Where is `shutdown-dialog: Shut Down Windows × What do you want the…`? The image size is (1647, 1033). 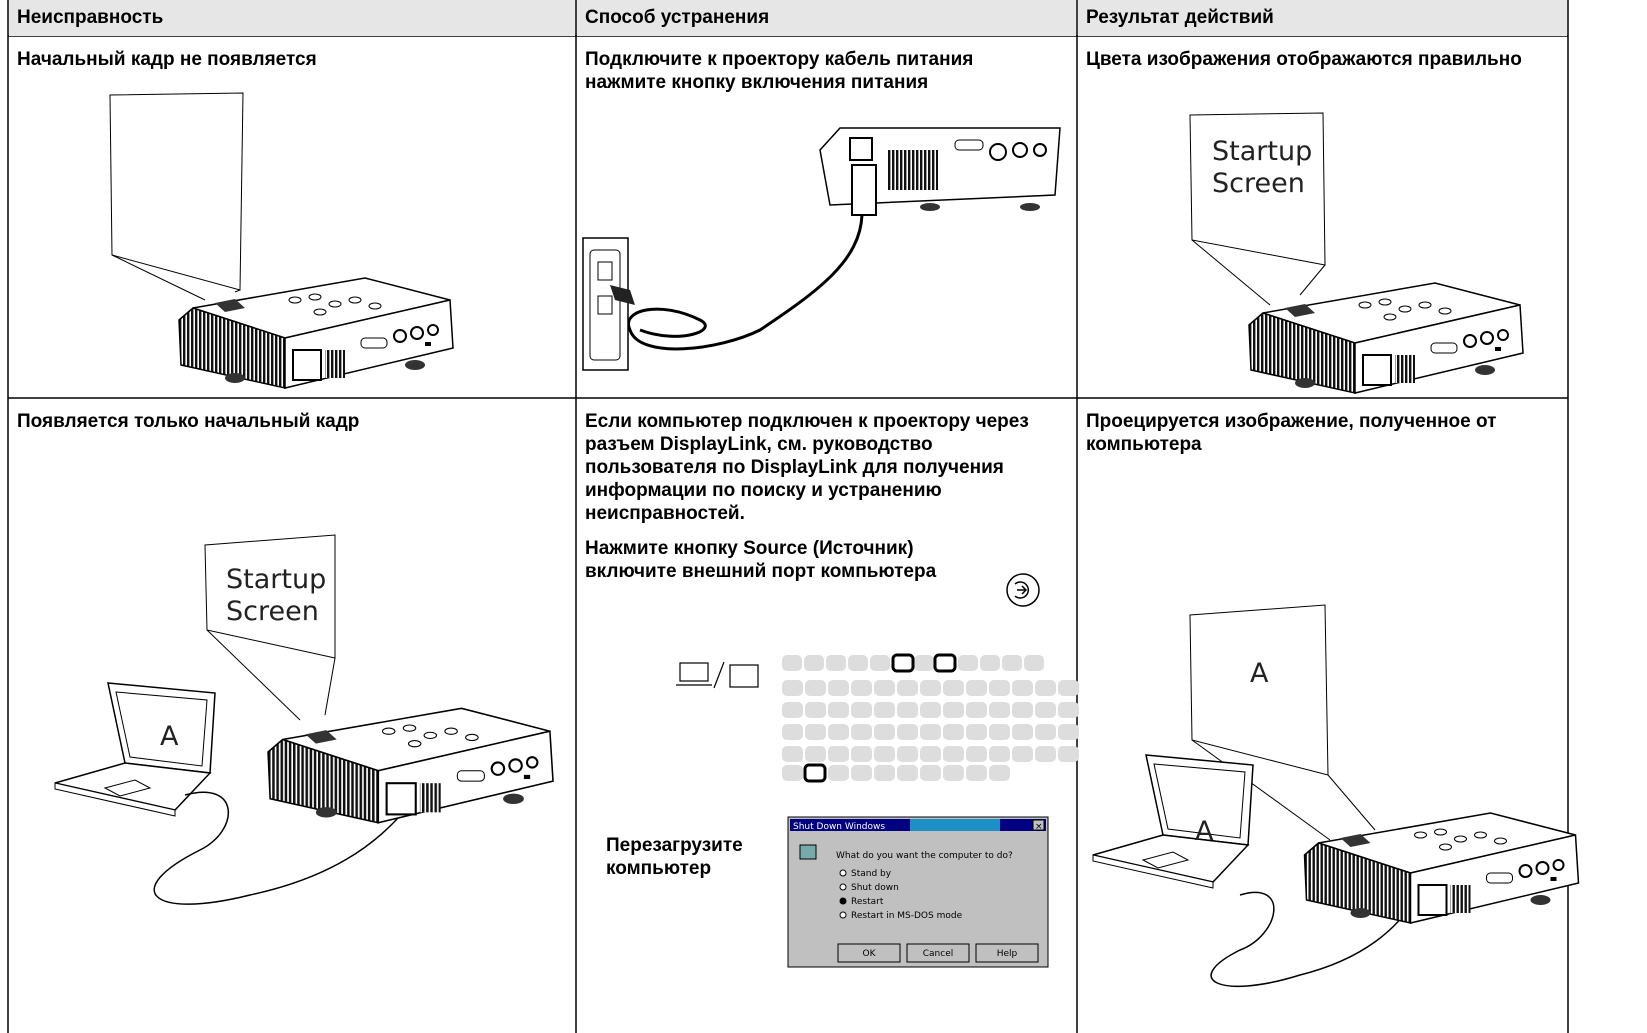
shutdown-dialog: Shut Down Windows × What do you want the… is located at coordinates (918, 892).